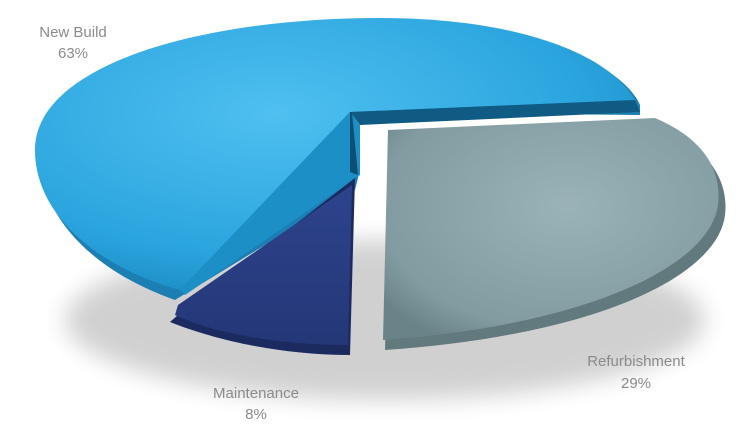  What do you see at coordinates (256, 393) in the screenshot?
I see `label-maintenance-name: Maintenance` at bounding box center [256, 393].